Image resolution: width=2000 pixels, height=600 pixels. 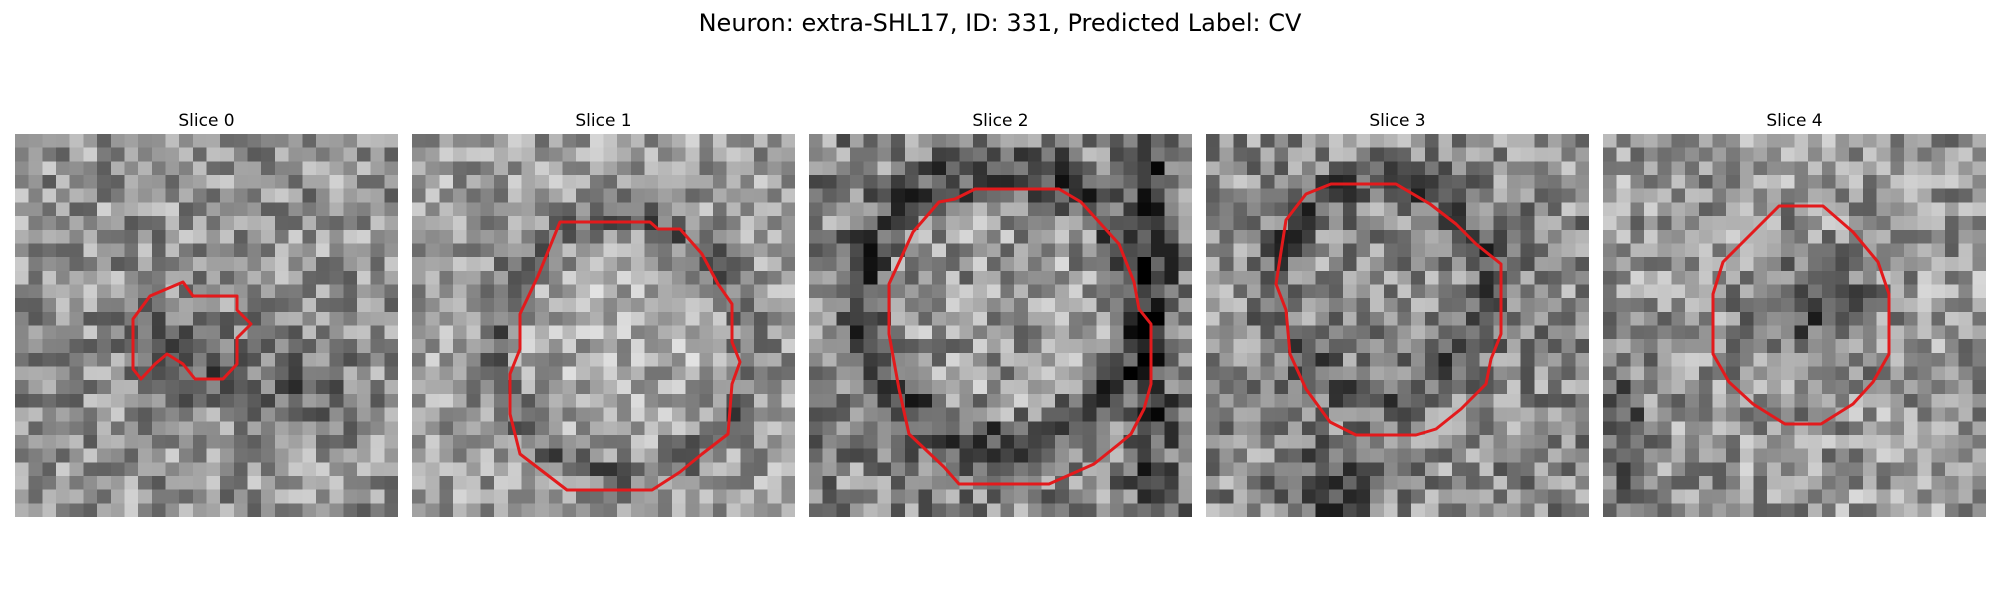 What do you see at coordinates (206, 121) in the screenshot?
I see `slice-title: Slice 0` at bounding box center [206, 121].